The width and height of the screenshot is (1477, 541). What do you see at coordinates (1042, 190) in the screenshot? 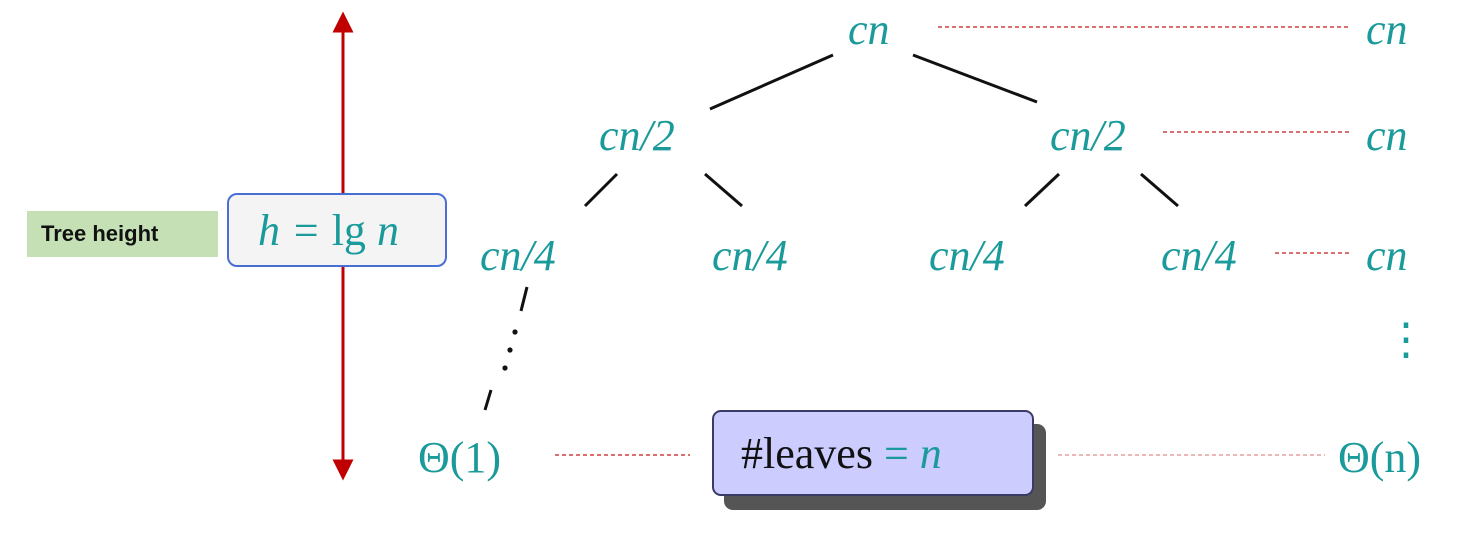
I see `edge-l1b-left` at bounding box center [1042, 190].